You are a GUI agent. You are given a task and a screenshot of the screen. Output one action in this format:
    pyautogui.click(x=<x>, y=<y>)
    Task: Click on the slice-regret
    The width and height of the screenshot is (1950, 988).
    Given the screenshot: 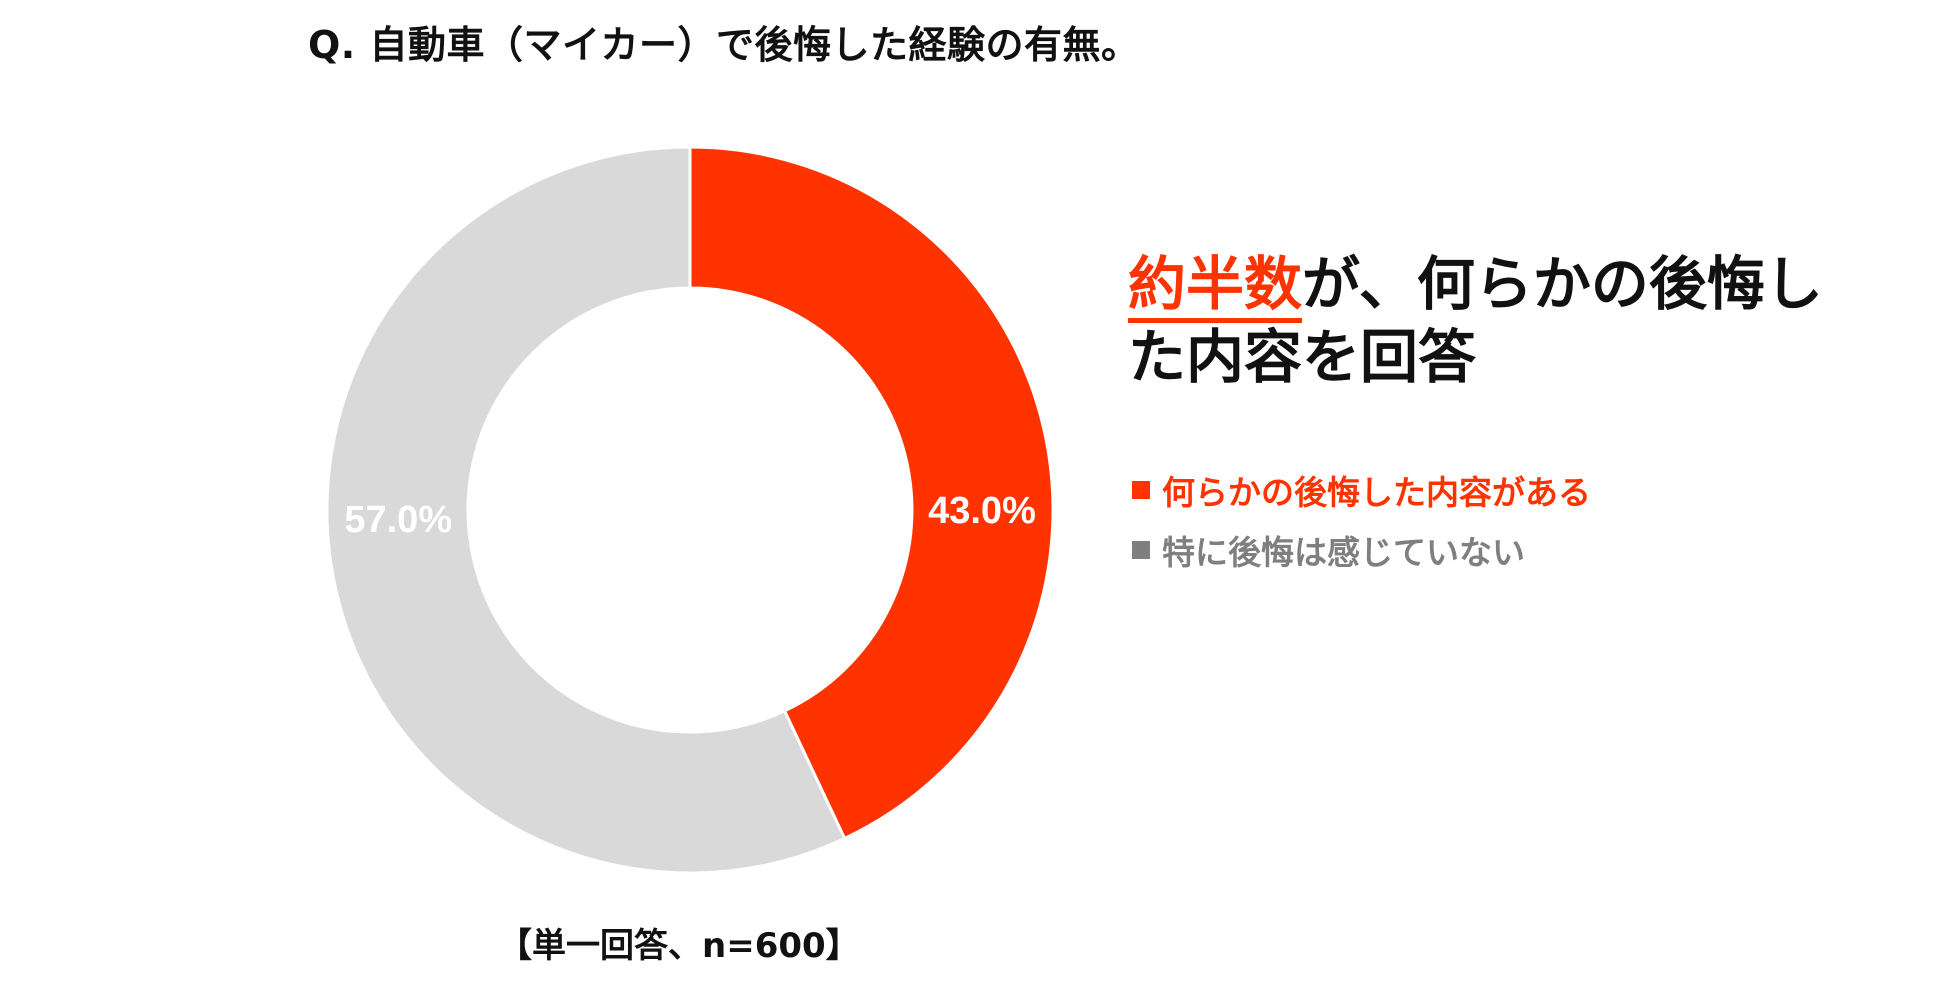 What is the action you would take?
    pyautogui.click(x=871, y=493)
    